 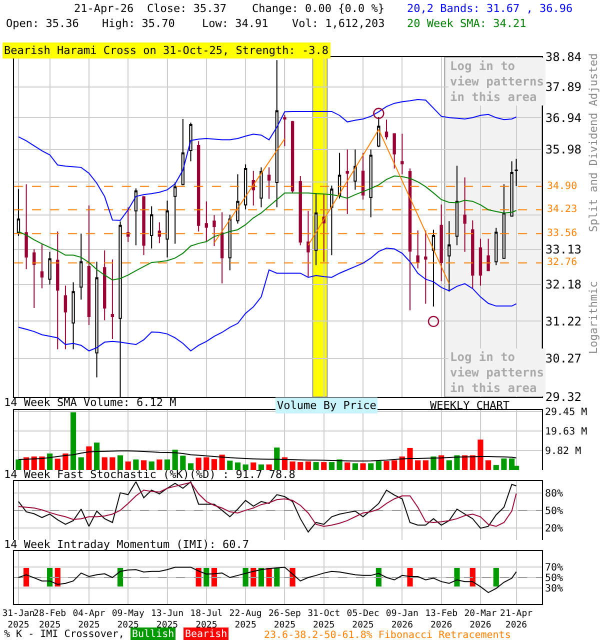 I want to click on text: High: 35.70, so click(x=138, y=23).